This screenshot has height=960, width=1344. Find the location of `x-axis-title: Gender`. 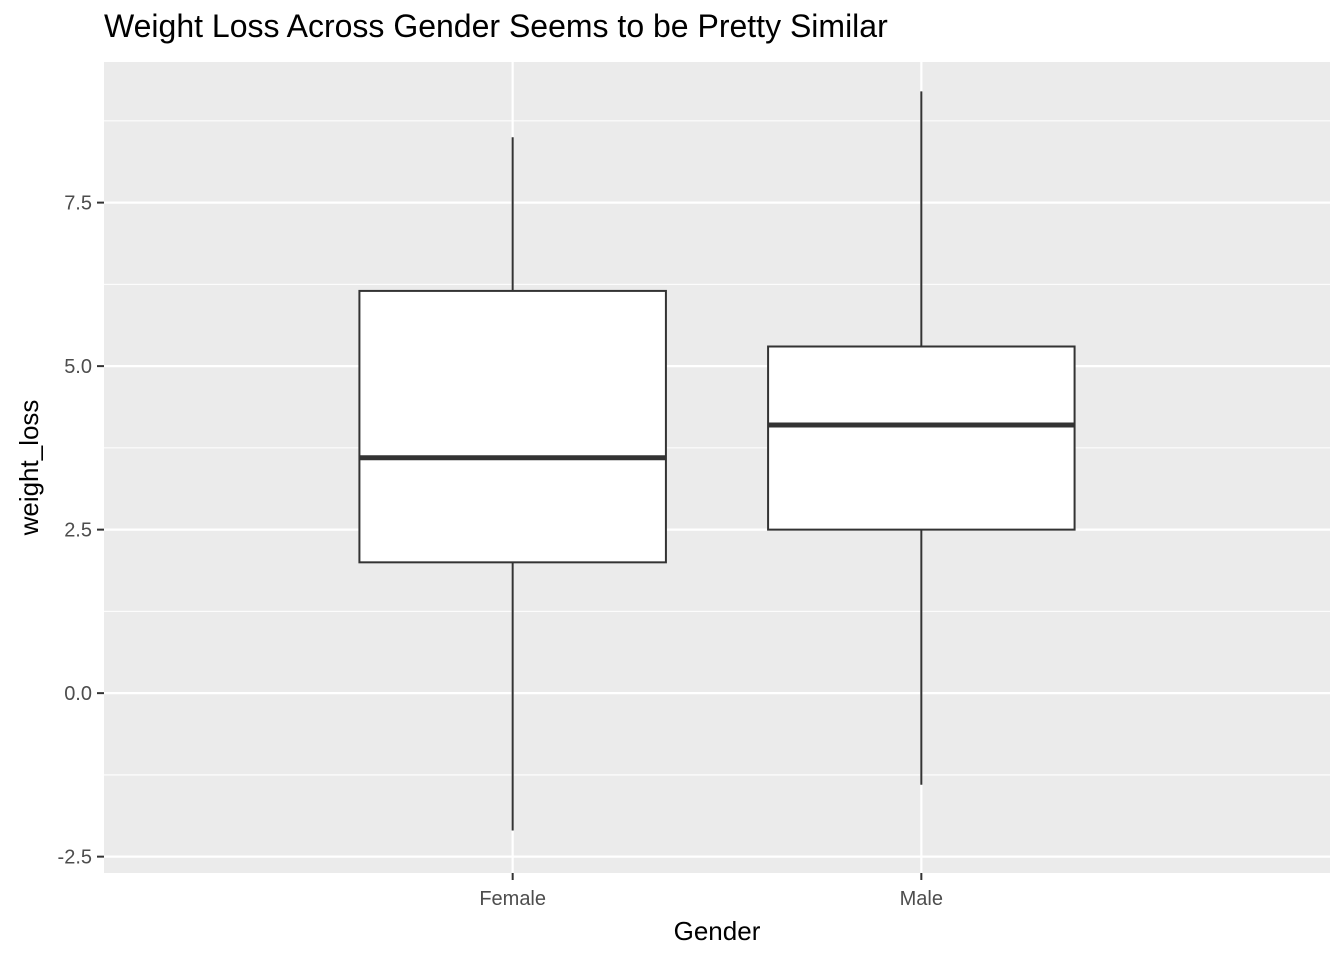

x-axis-title: Gender is located at coordinates (717, 931).